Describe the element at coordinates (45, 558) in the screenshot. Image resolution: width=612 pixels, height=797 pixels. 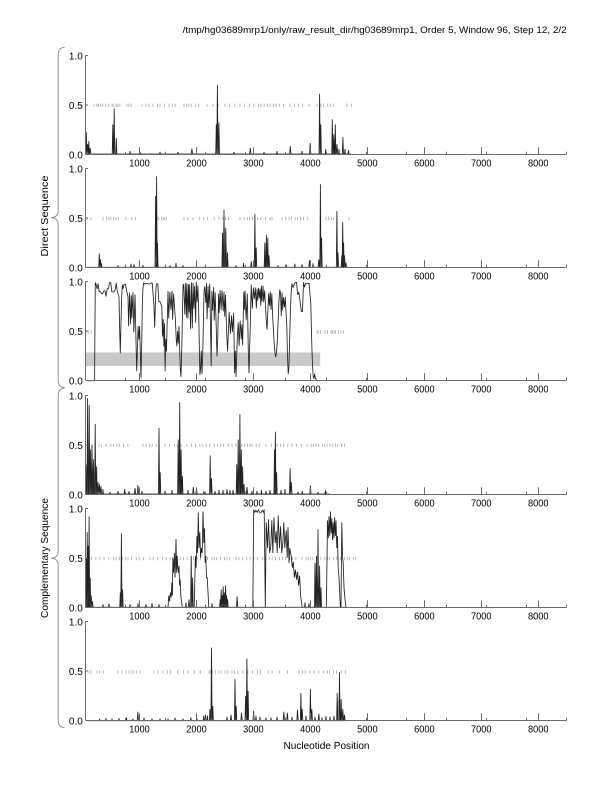
I see `svg-text: Complementary Sequence` at that location.